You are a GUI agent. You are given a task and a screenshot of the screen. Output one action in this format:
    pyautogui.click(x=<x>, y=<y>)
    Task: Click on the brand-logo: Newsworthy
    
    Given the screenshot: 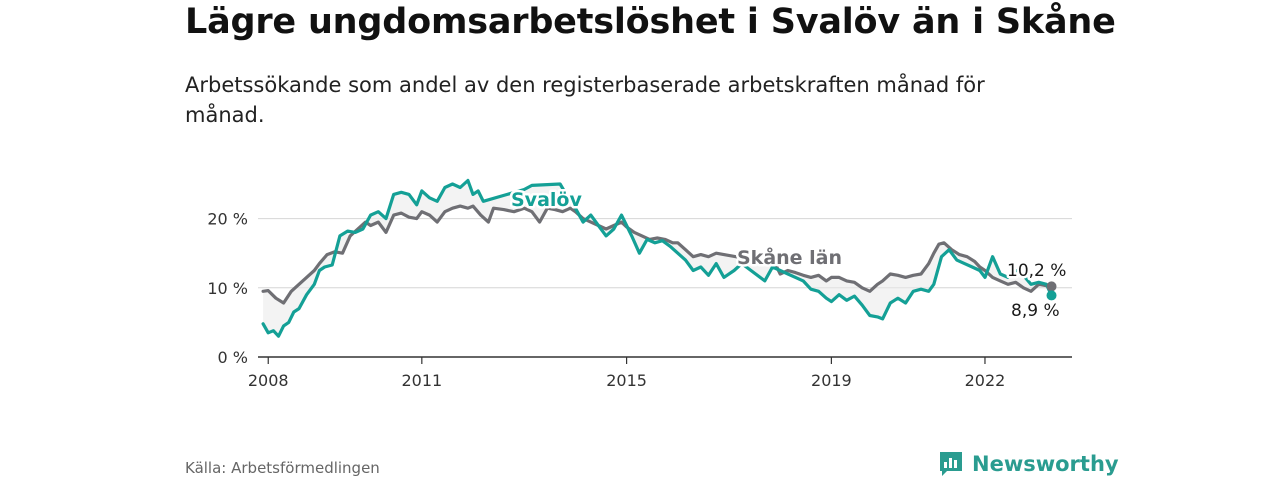 What is the action you would take?
    pyautogui.click(x=1028, y=464)
    